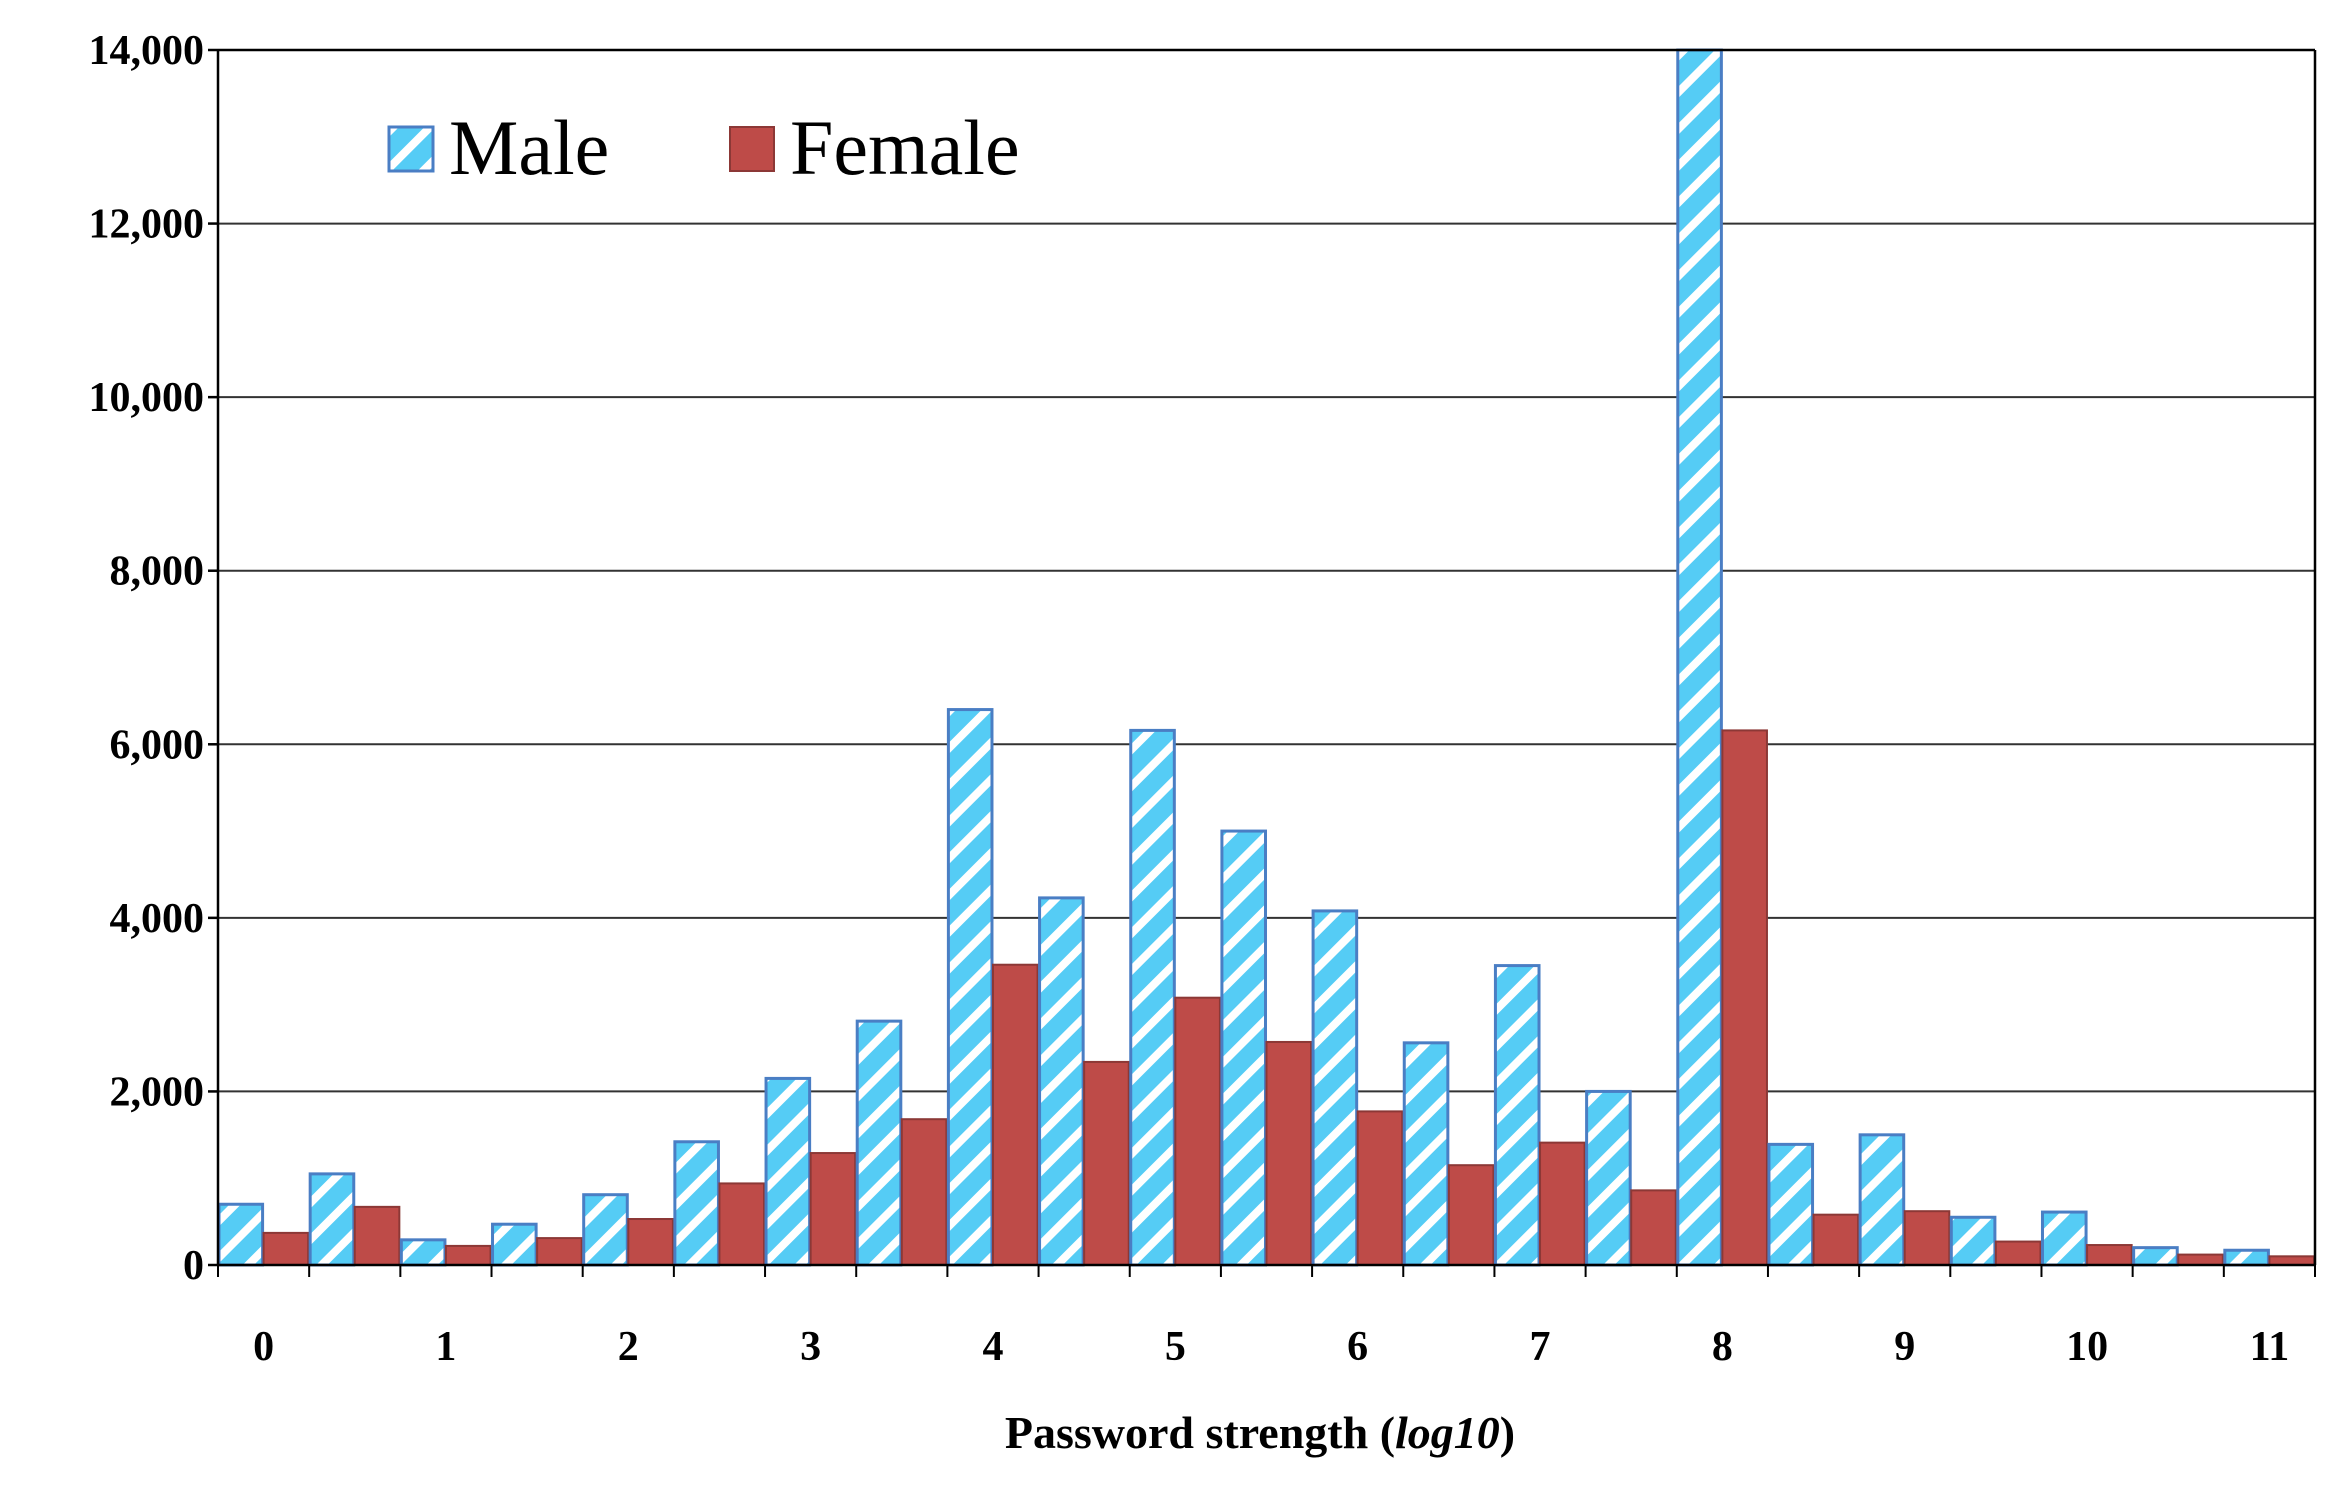 The image size is (2339, 1493). What do you see at coordinates (157, 1092) in the screenshot?
I see `y-tick-label: 2,000` at bounding box center [157, 1092].